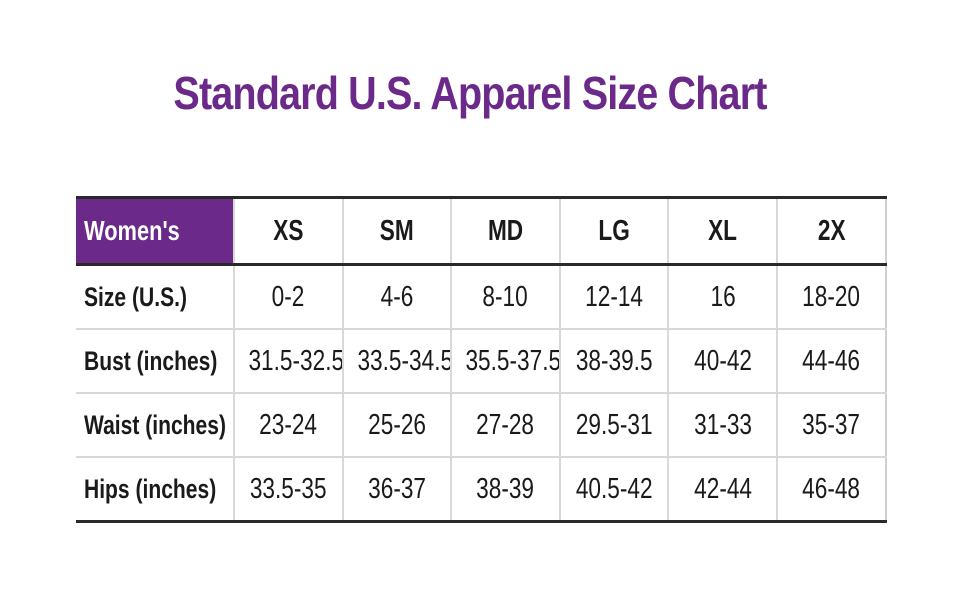  I want to click on table-cell: 16, so click(722, 297).